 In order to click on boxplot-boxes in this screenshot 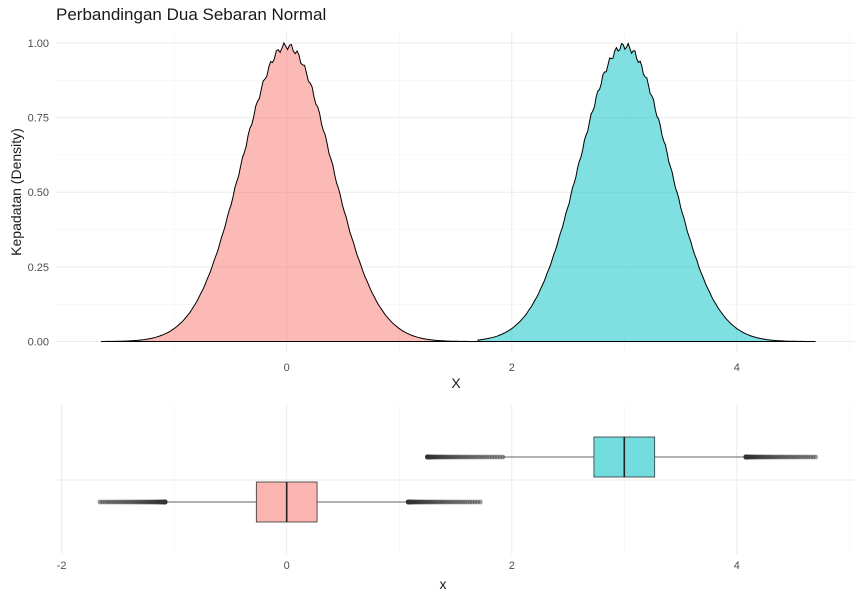, I will do `click(457, 479)`.